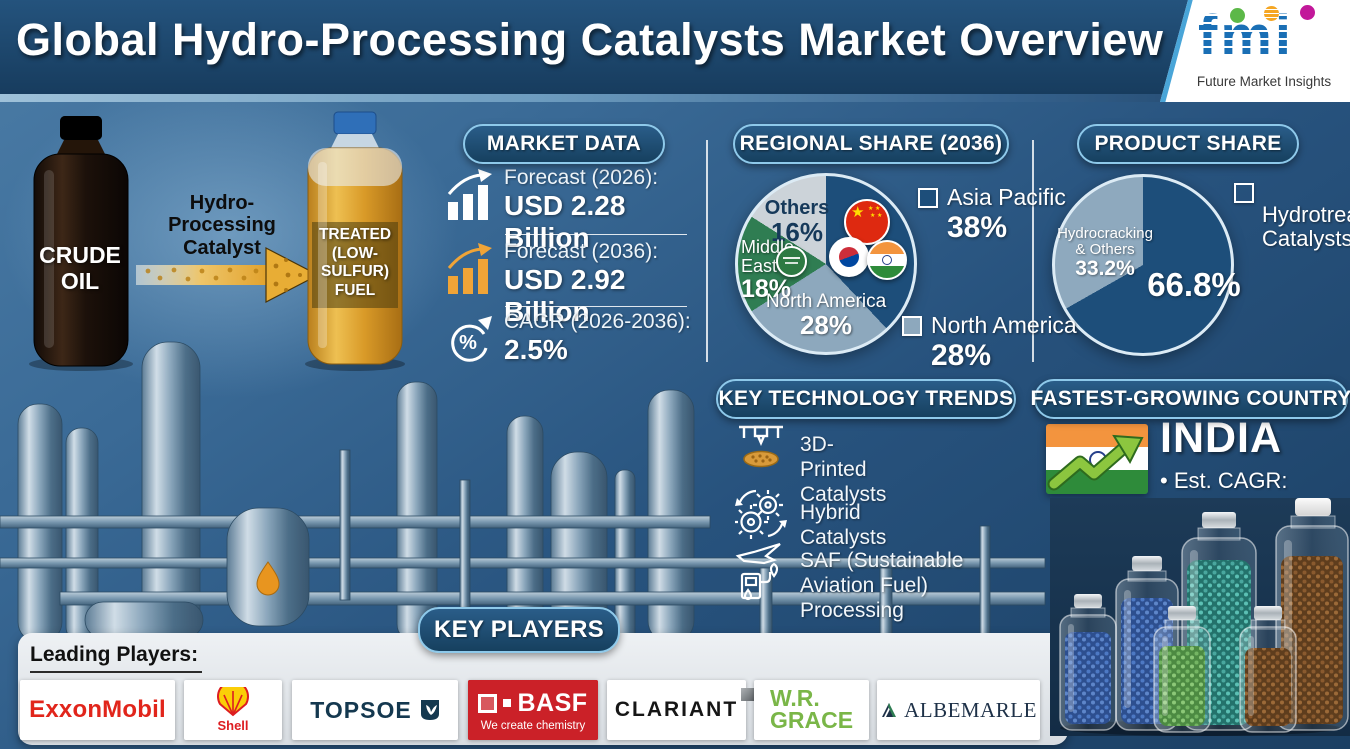  I want to click on pie-label-north-america: North America 28%, so click(826, 315).